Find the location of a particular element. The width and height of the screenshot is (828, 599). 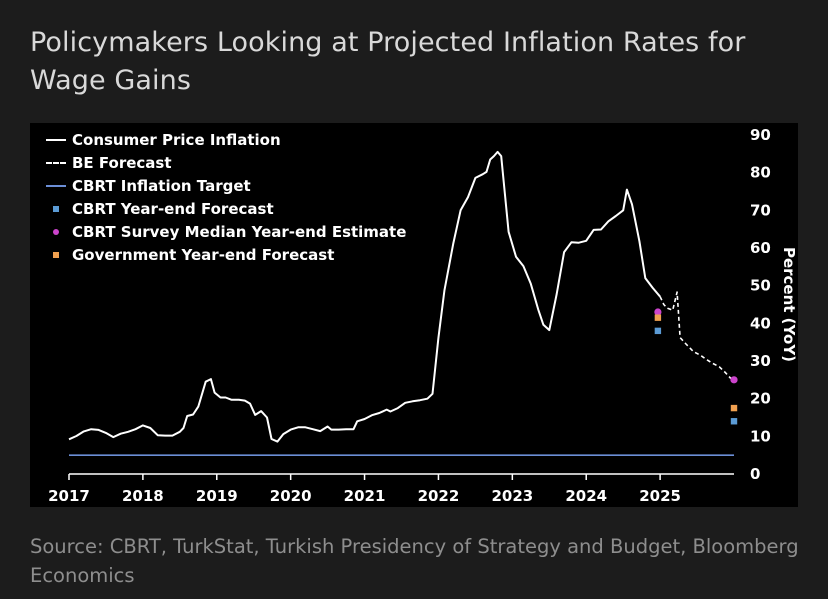

legend-item-survey-estimate: CBRT Survey Median Year-end Estimate is located at coordinates (225, 231).